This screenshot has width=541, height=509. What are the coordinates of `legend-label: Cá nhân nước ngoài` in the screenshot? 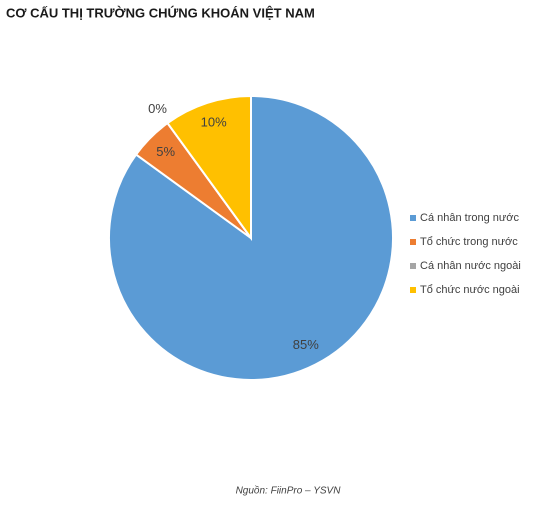 It's located at (470, 266).